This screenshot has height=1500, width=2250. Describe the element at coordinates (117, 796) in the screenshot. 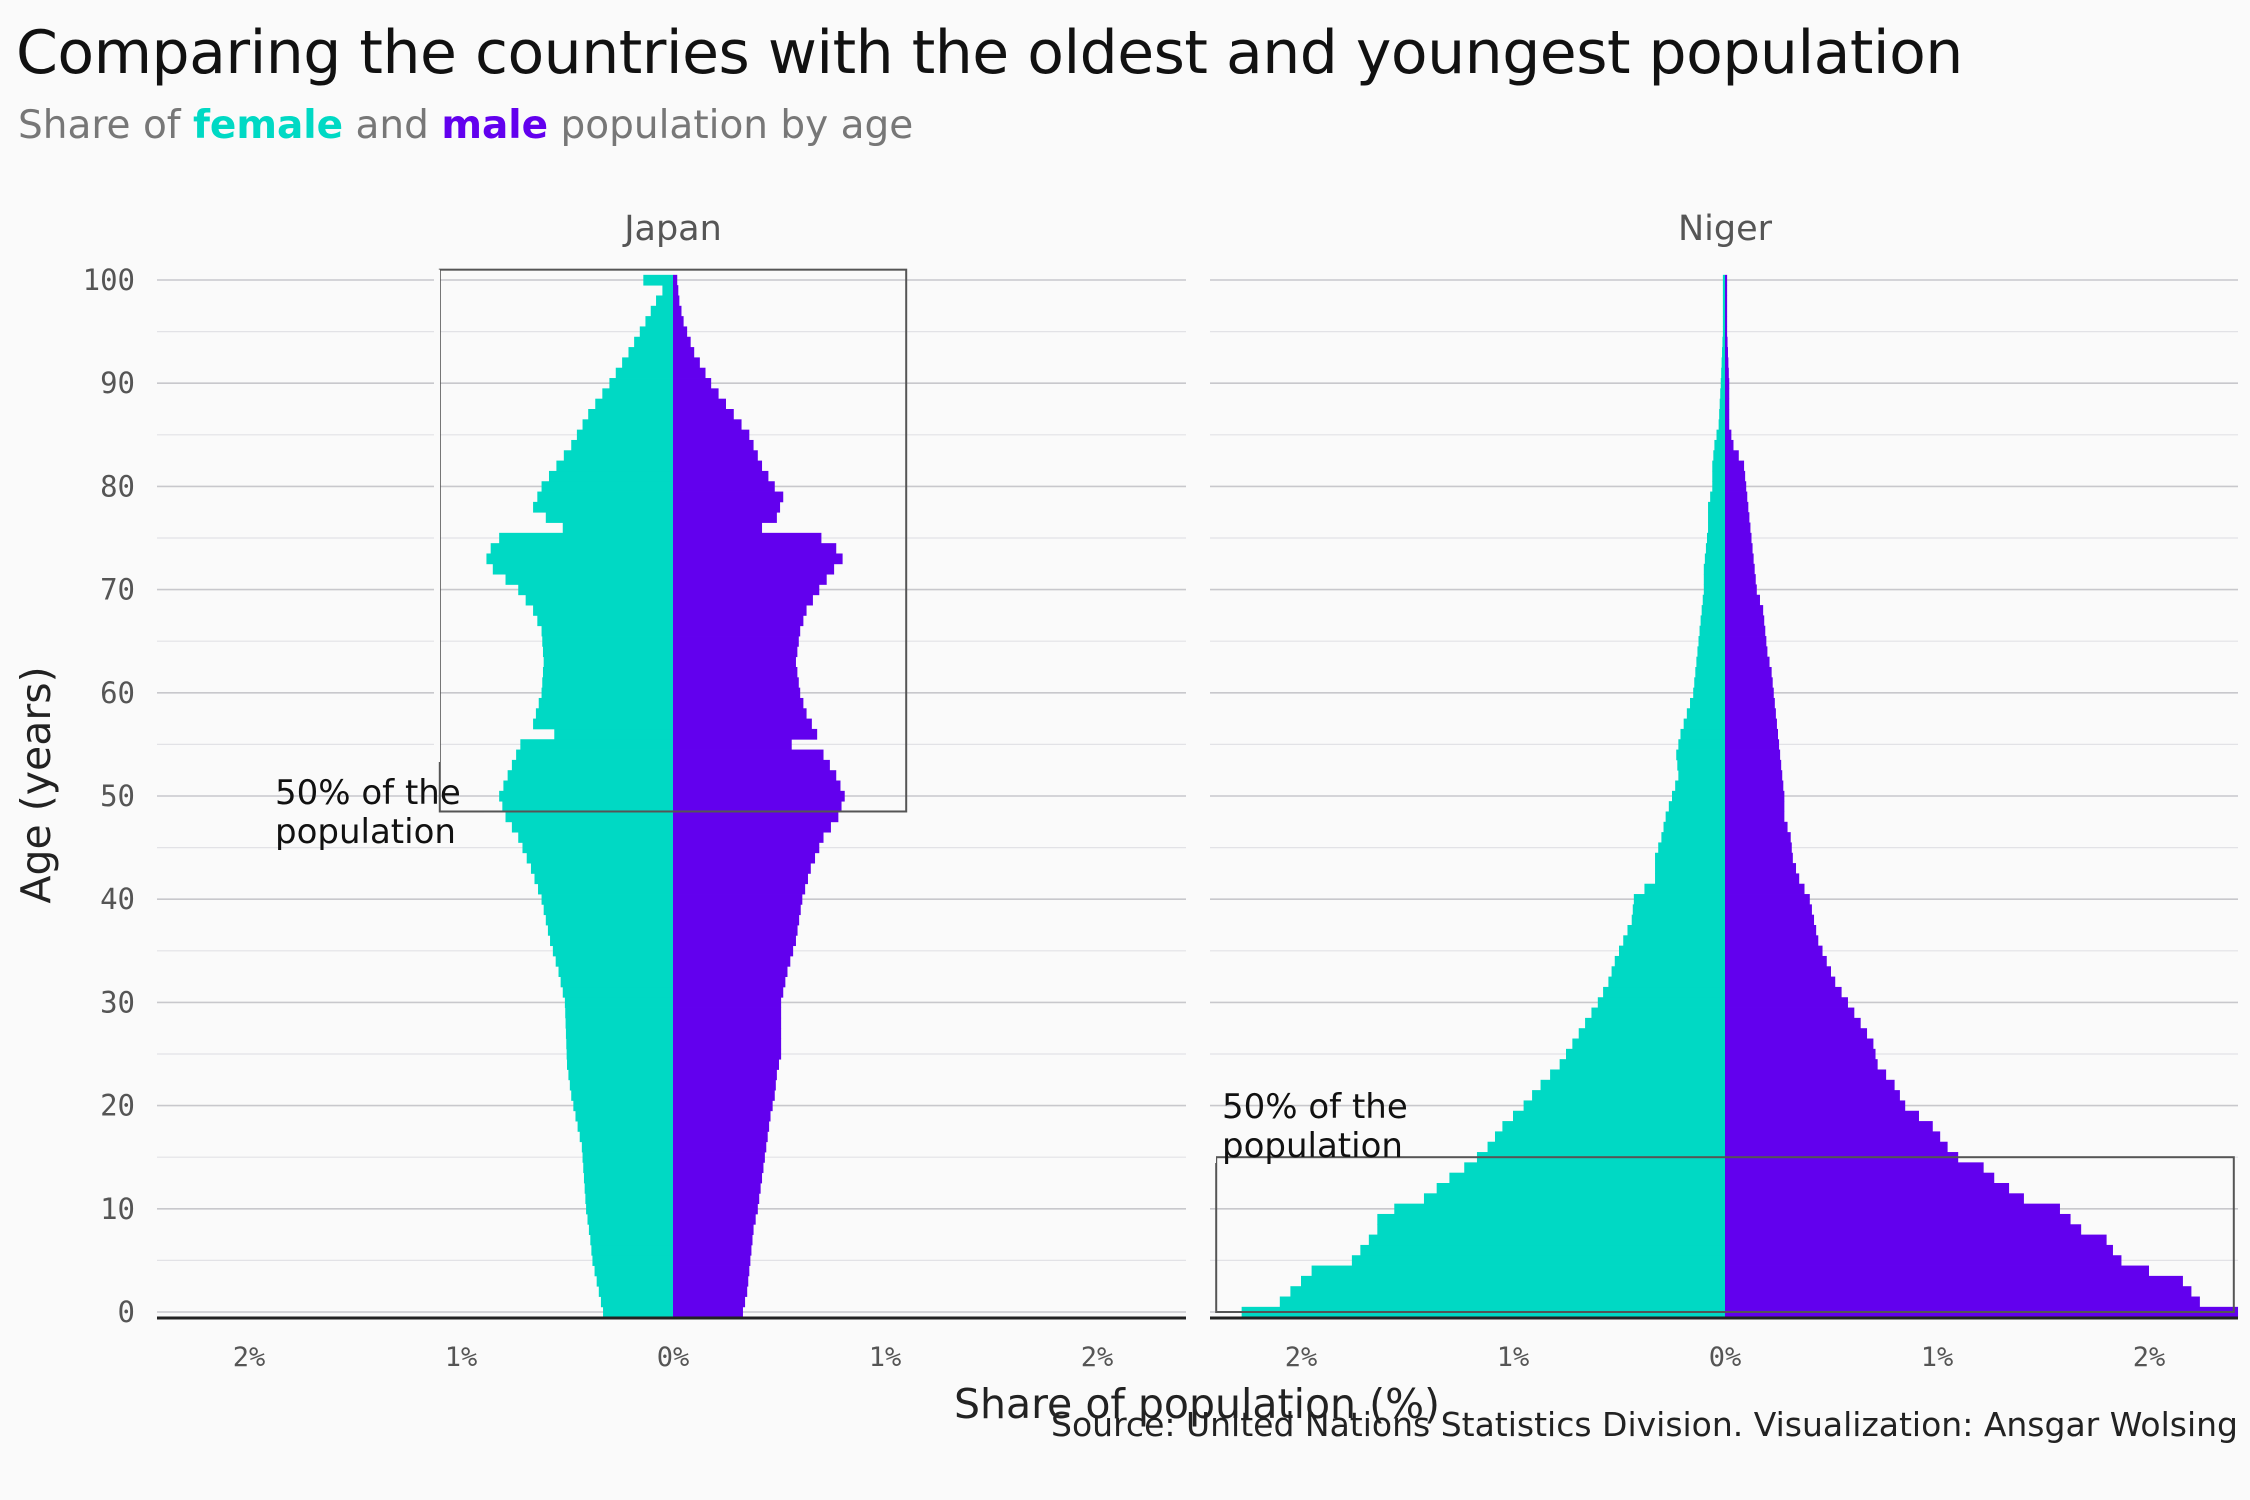

I see `y-tick-label: 50` at that location.